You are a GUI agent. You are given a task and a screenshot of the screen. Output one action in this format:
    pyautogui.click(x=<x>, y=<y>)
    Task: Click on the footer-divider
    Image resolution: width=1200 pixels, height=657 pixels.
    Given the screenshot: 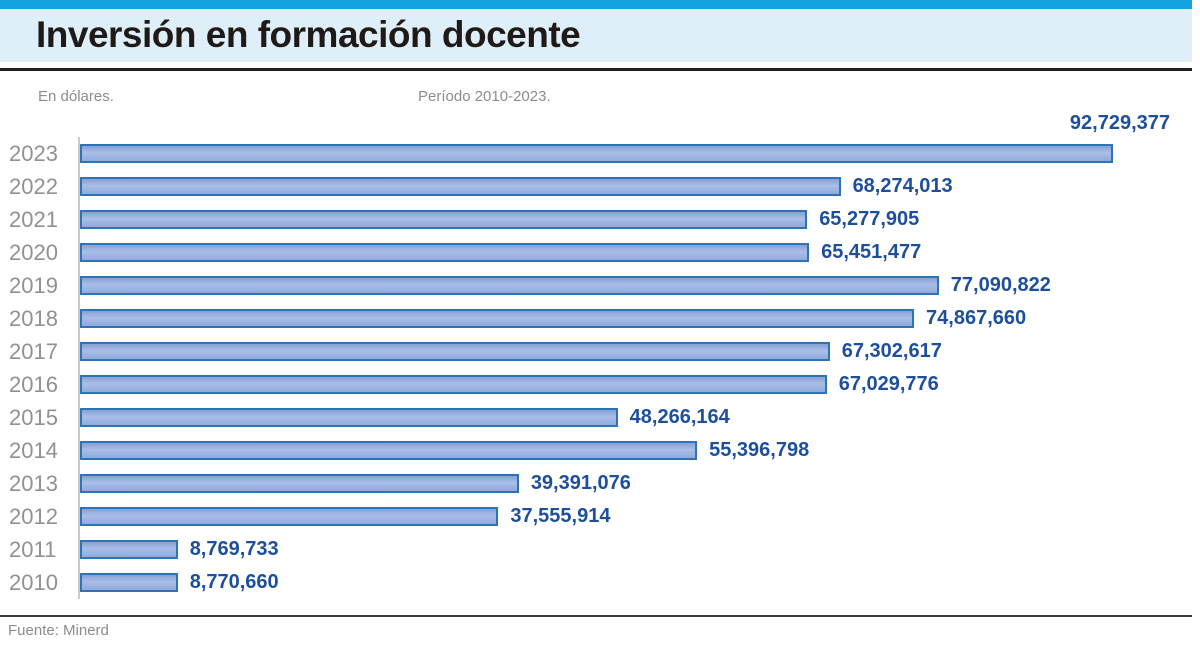 What is the action you would take?
    pyautogui.click(x=596, y=616)
    